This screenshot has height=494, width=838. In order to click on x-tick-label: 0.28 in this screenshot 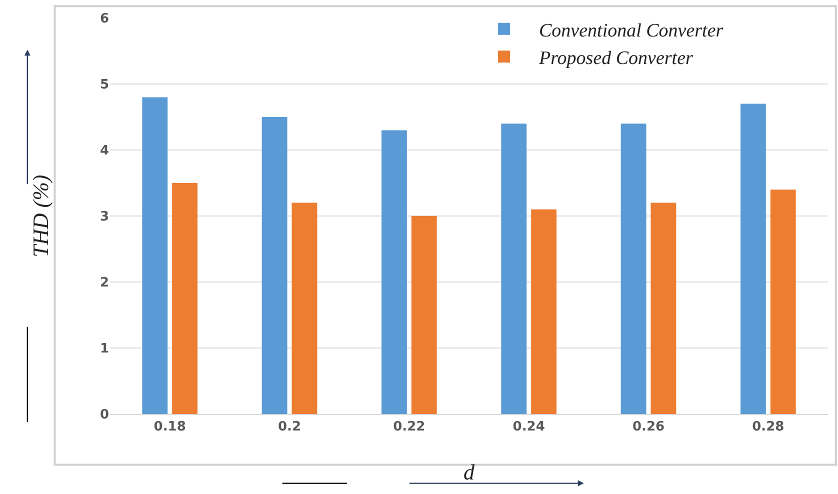, I will do `click(768, 427)`.